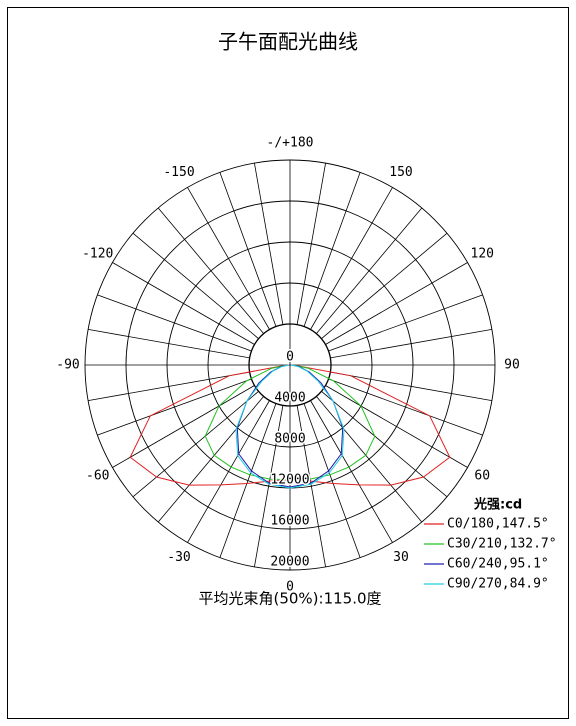 The image size is (576, 726). Describe the element at coordinates (288, 42) in the screenshot. I see `chart-title: 子午面配光曲线` at that location.